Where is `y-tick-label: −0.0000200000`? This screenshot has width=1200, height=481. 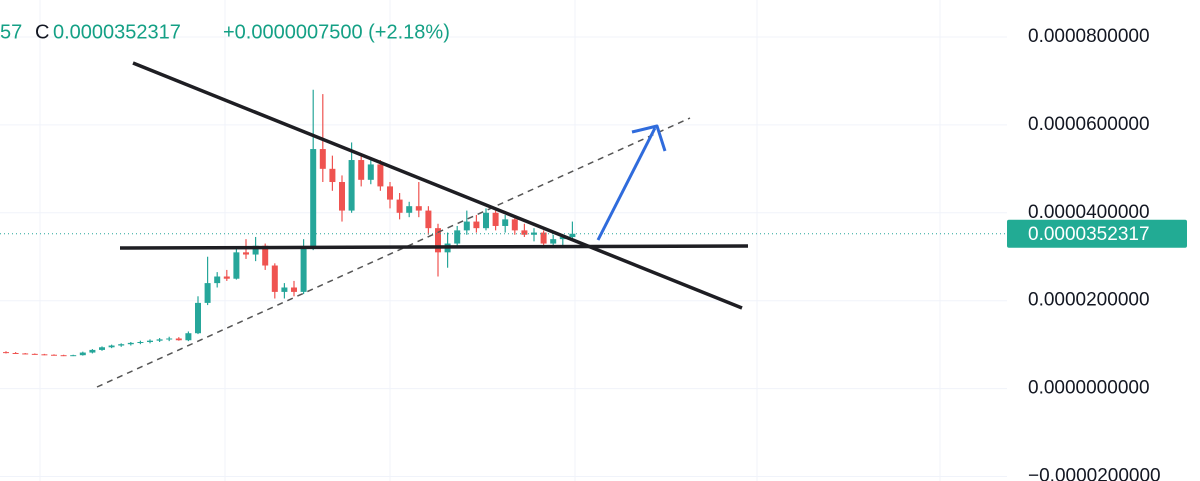
y-tick-label: −0.0000200000 is located at coordinates (1094, 473).